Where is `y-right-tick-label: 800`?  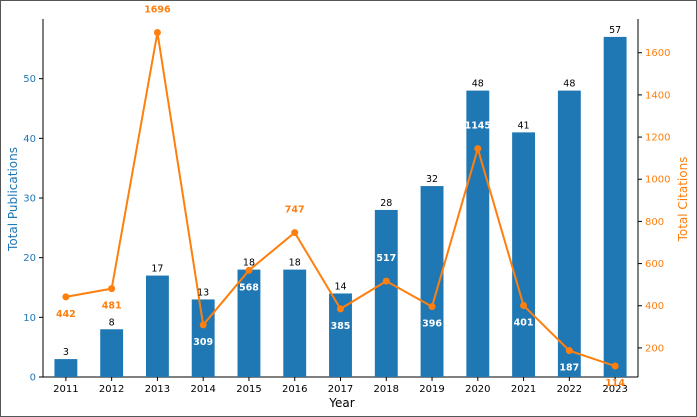
y-right-tick-label: 800 is located at coordinates (654, 222).